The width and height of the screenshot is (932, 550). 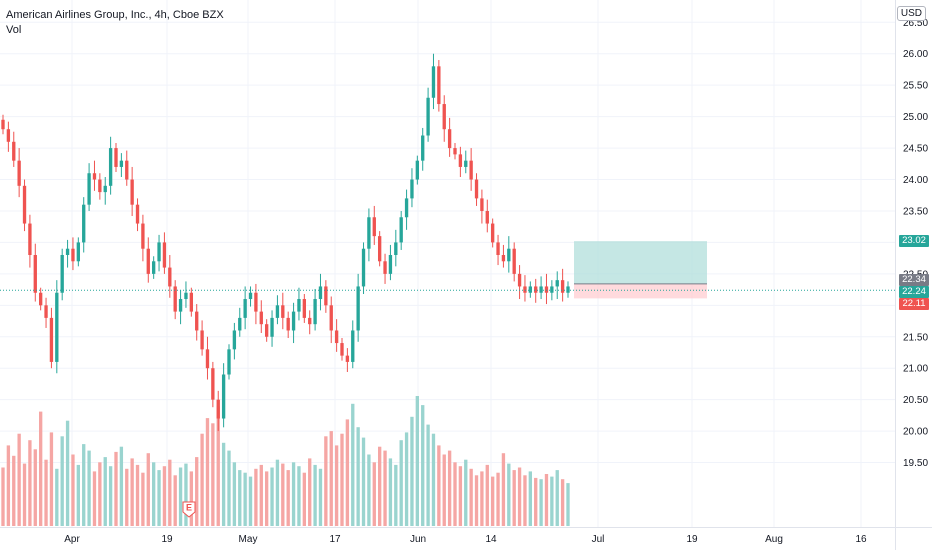 What do you see at coordinates (189, 509) in the screenshot?
I see `earnings-marker: E` at bounding box center [189, 509].